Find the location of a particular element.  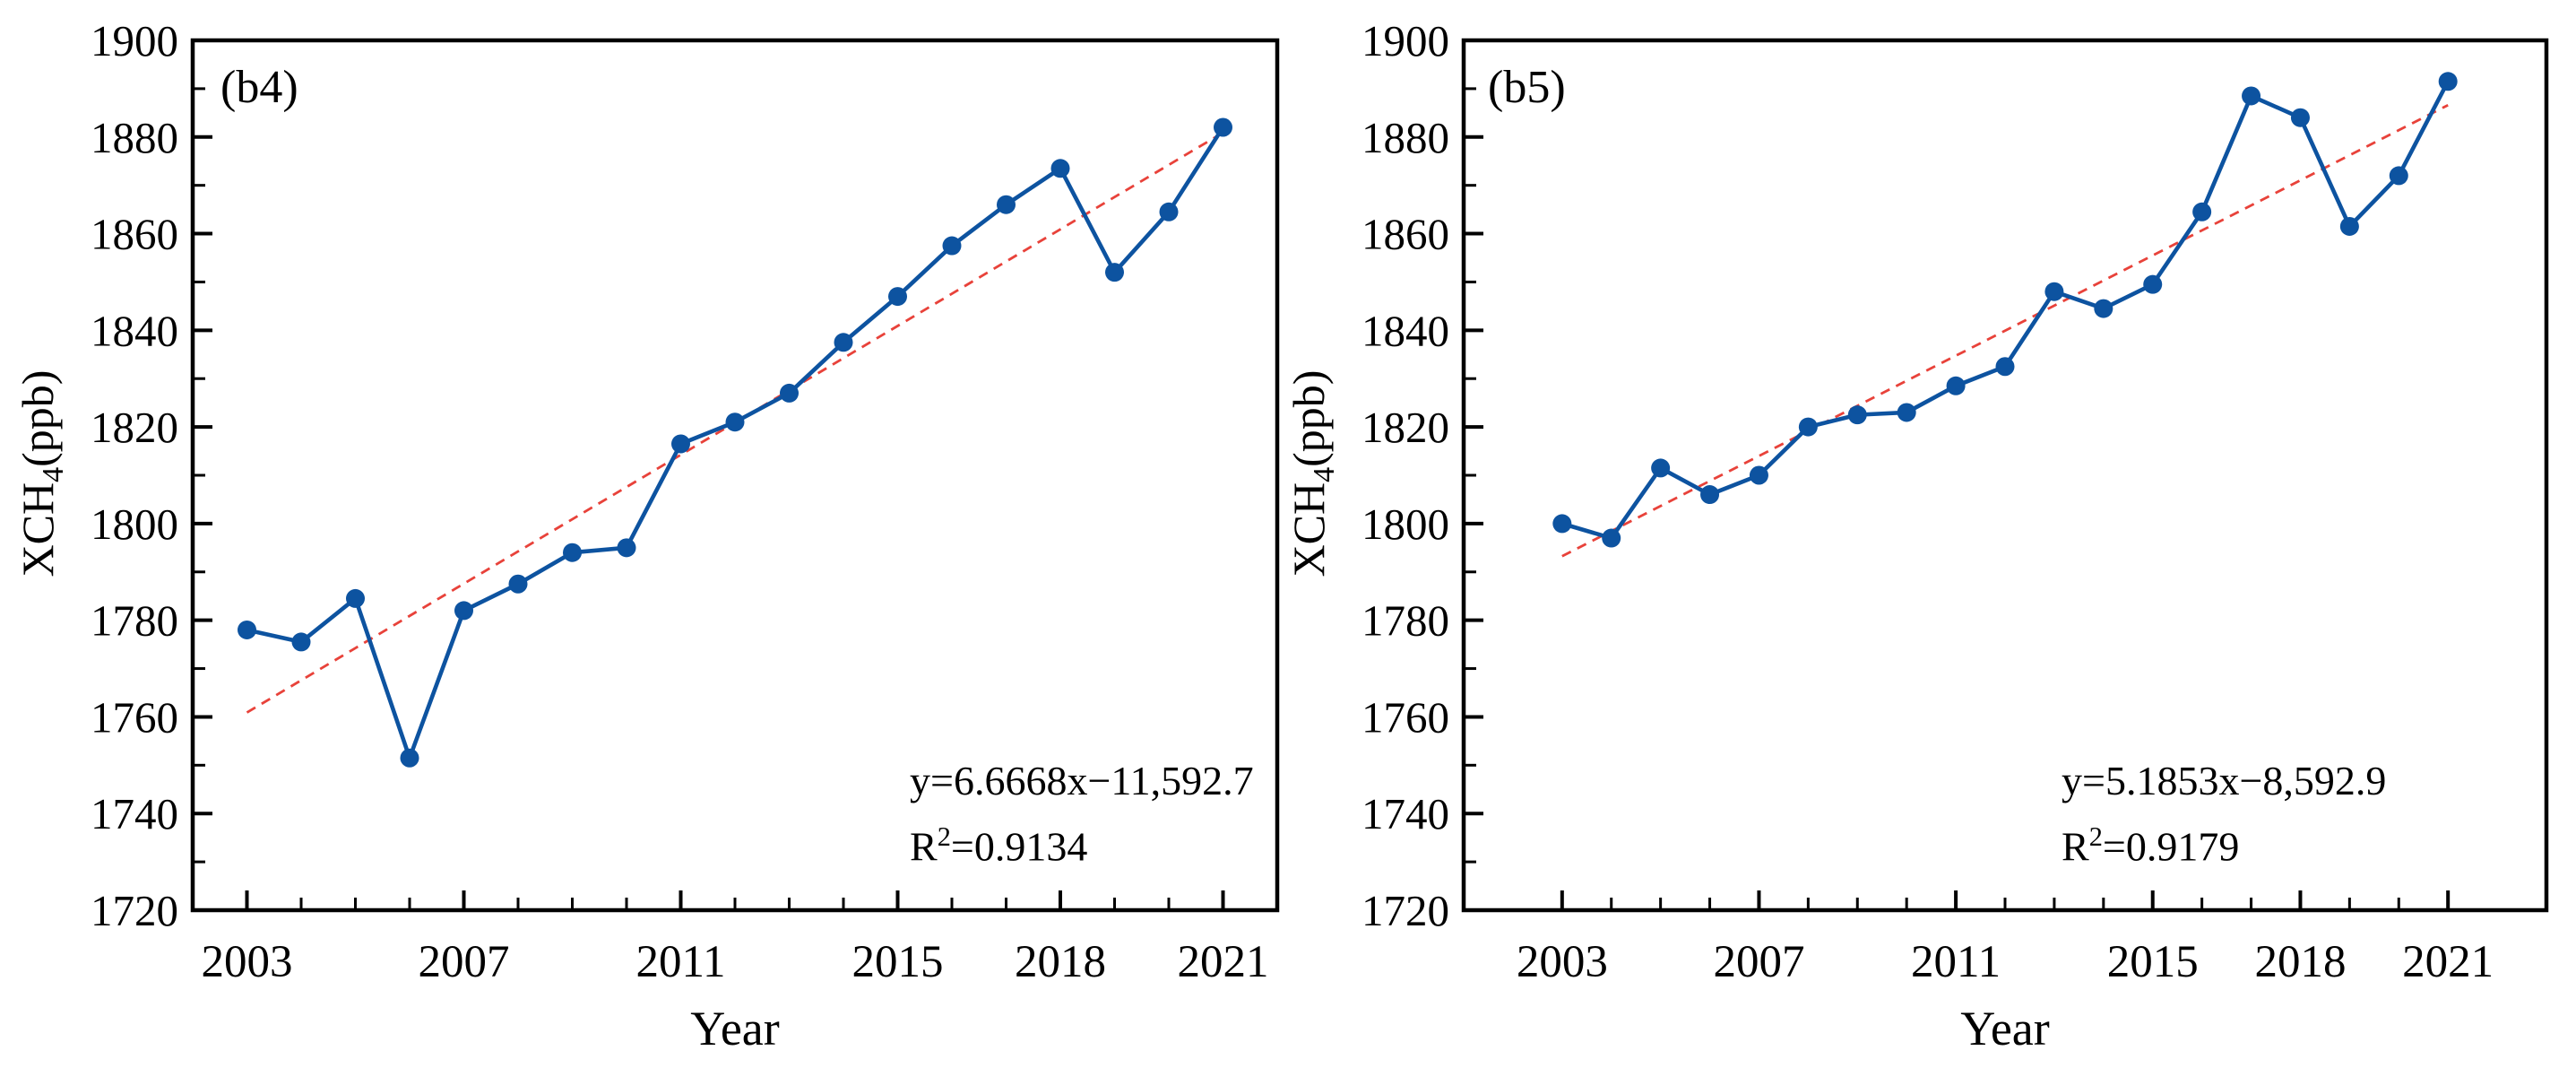

panel-label-b5: (b5) is located at coordinates (1527, 87).